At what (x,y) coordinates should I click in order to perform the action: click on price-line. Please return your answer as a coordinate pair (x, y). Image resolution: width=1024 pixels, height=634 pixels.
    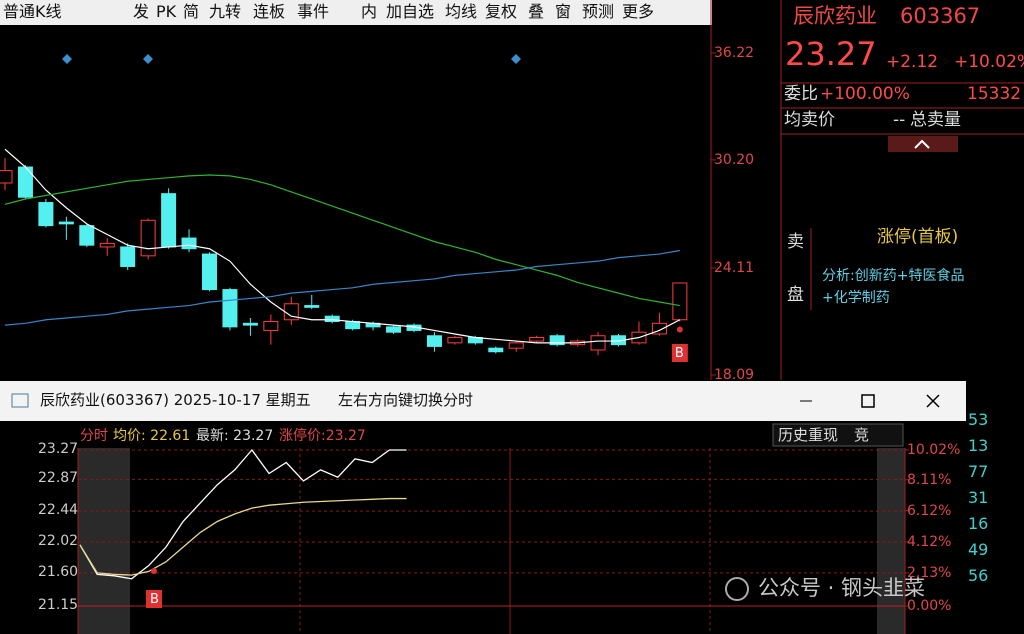
    Looking at the image, I should click on (243, 514).